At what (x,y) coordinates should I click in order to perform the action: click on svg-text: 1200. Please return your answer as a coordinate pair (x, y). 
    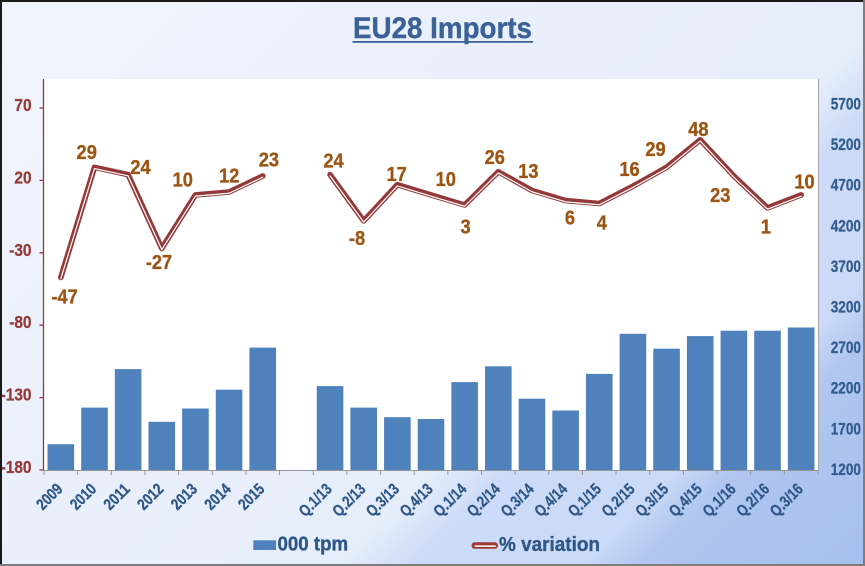
    Looking at the image, I should click on (846, 469).